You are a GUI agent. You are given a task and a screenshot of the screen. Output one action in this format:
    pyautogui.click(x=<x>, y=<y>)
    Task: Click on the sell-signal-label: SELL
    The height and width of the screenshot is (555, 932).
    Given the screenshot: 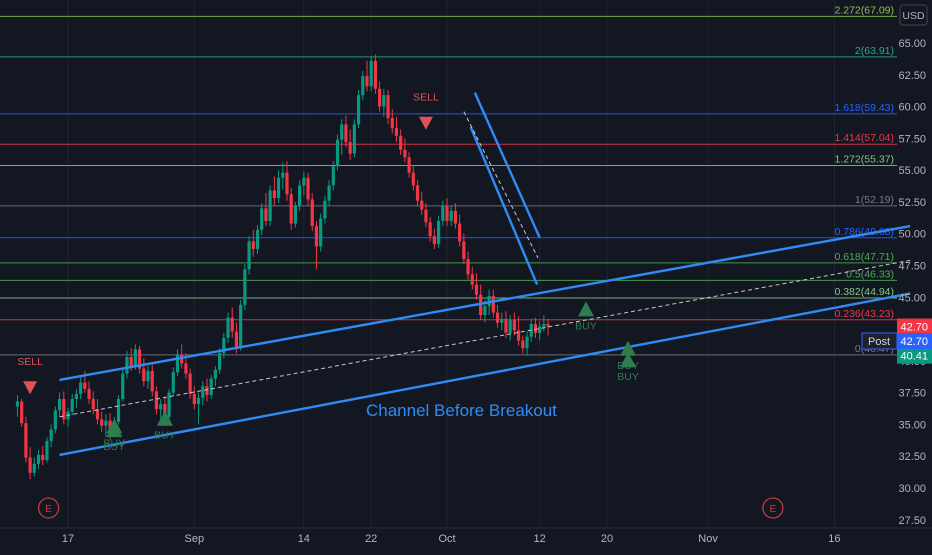 What is the action you would take?
    pyautogui.click(x=30, y=362)
    